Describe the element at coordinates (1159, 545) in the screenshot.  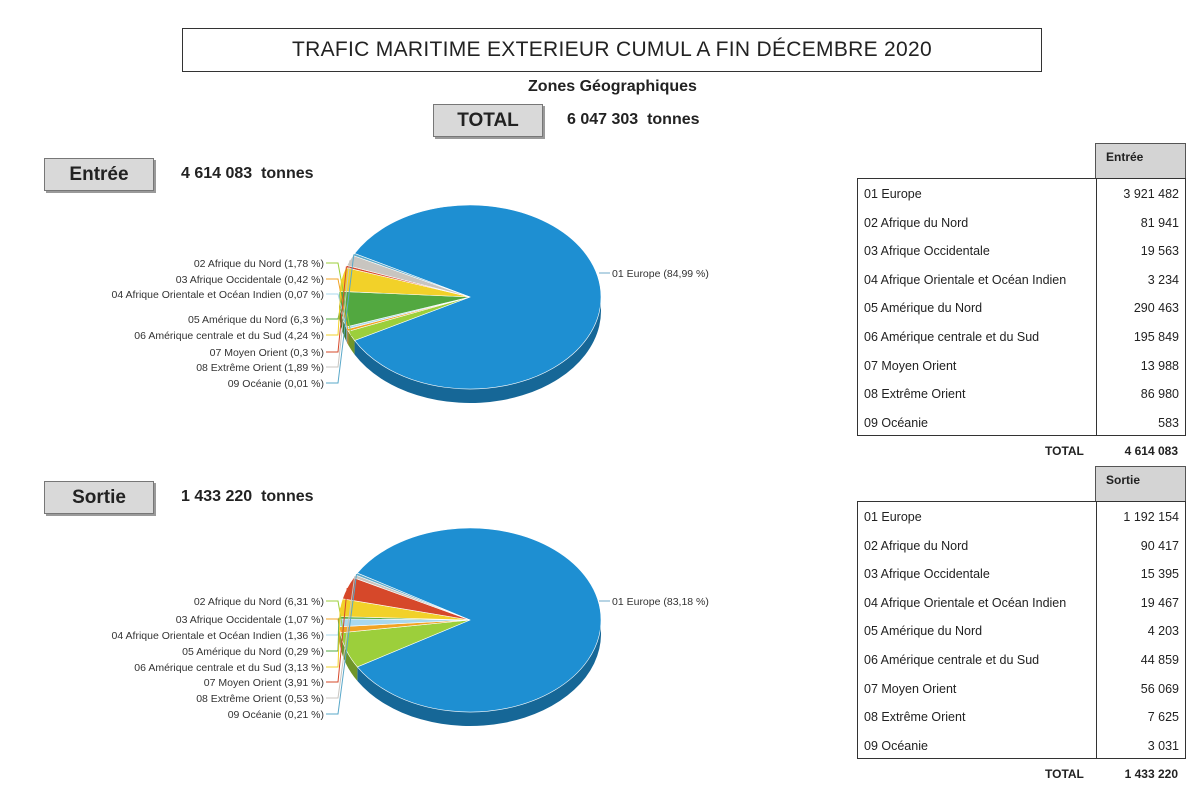
I see `table-cell-value: 90 417` at that location.